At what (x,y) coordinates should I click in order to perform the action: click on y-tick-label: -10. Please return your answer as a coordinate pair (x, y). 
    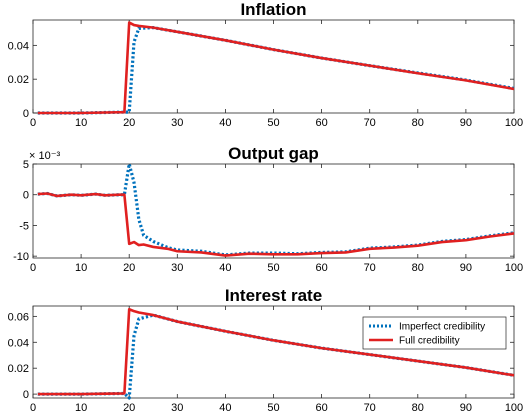
    Looking at the image, I should click on (21, 257).